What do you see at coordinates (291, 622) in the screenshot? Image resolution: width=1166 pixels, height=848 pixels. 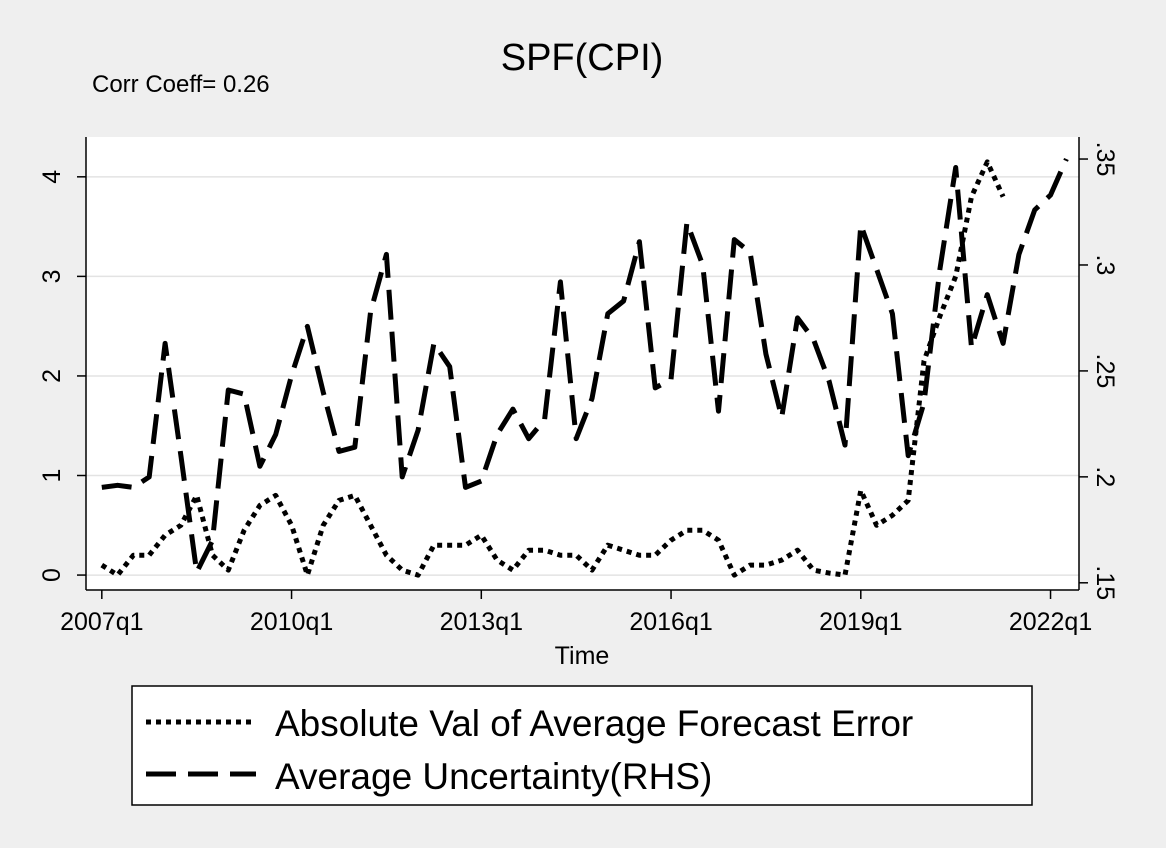 I see `x-tick-label: 2010q1` at bounding box center [291, 622].